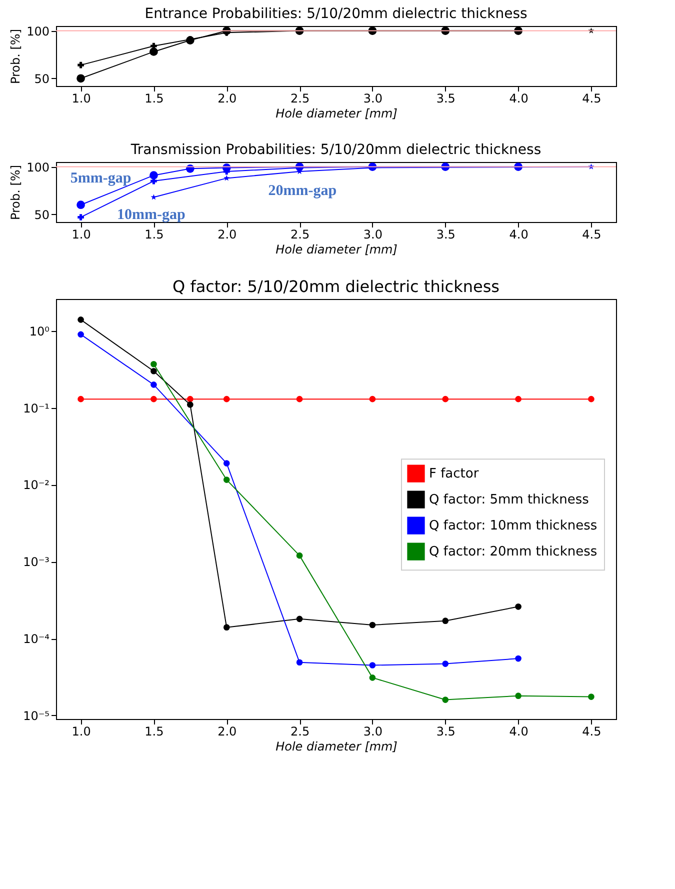 This screenshot has width=675, height=889. I want to click on chart-title: Q factor: 5/10/20mm dielectric thickness, so click(336, 286).